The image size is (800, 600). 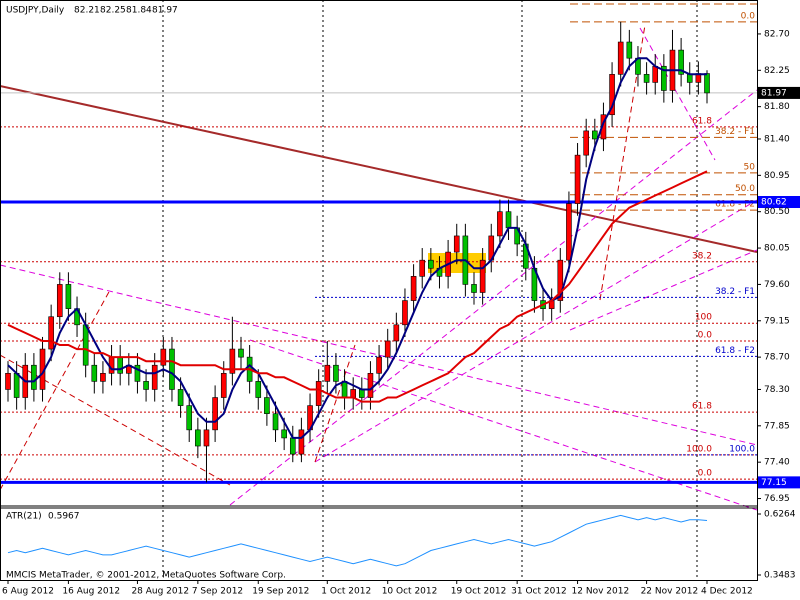 I want to click on price-tag-label: 80.62, so click(x=774, y=203).